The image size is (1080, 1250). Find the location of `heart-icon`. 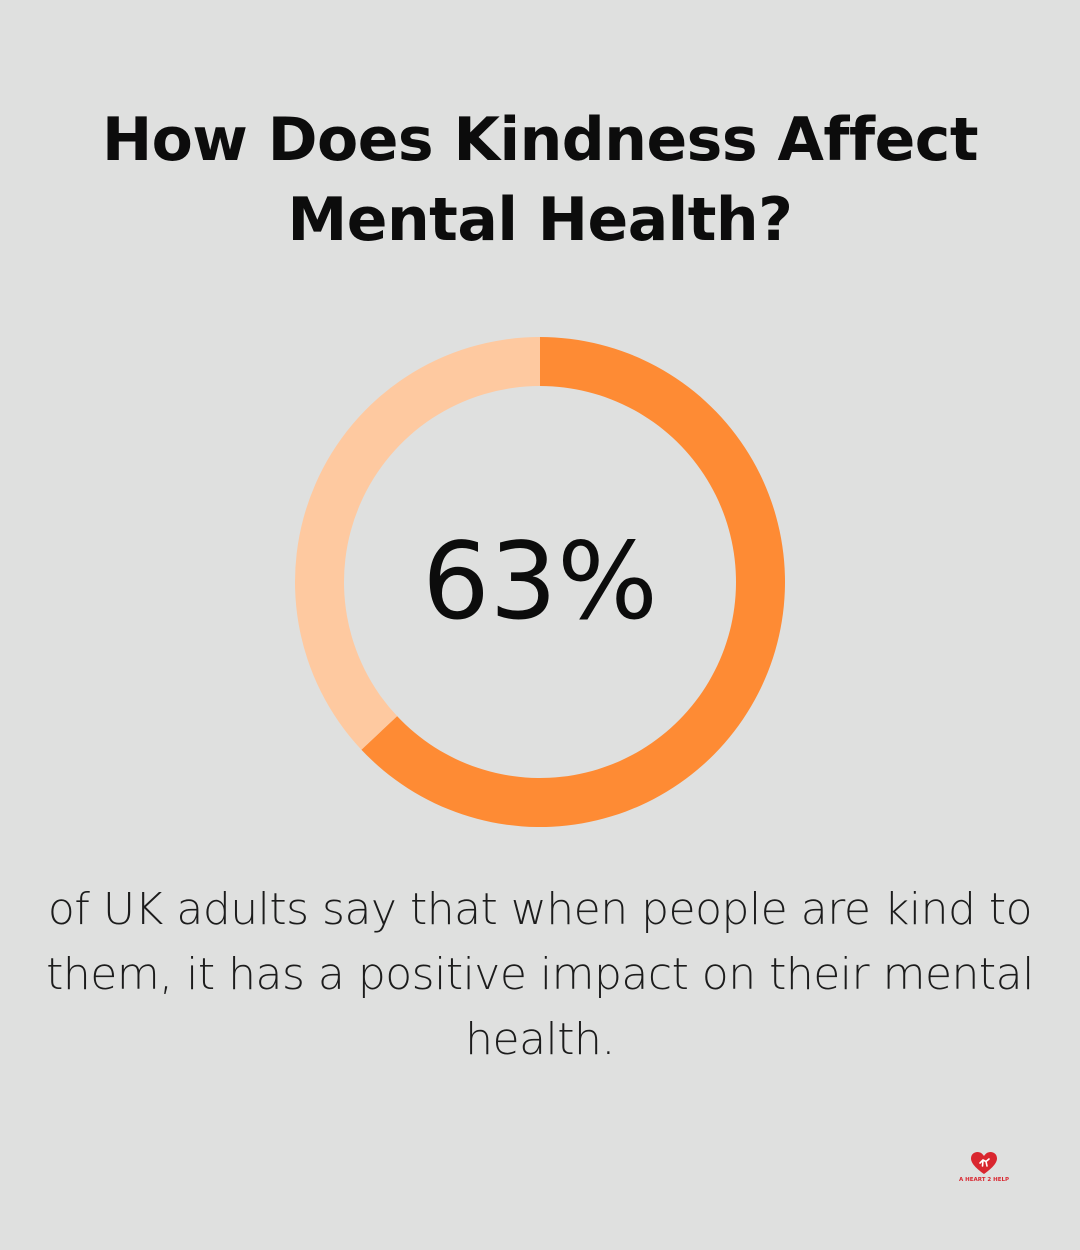

heart-icon is located at coordinates (984, 1163).